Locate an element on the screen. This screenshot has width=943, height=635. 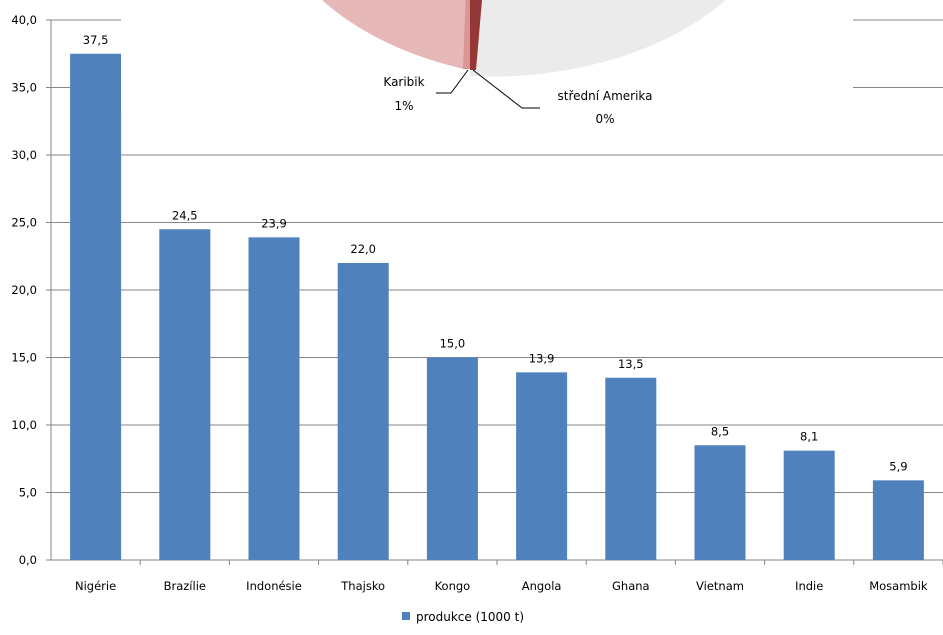
pie-slice-pink is located at coordinates (394, 34).